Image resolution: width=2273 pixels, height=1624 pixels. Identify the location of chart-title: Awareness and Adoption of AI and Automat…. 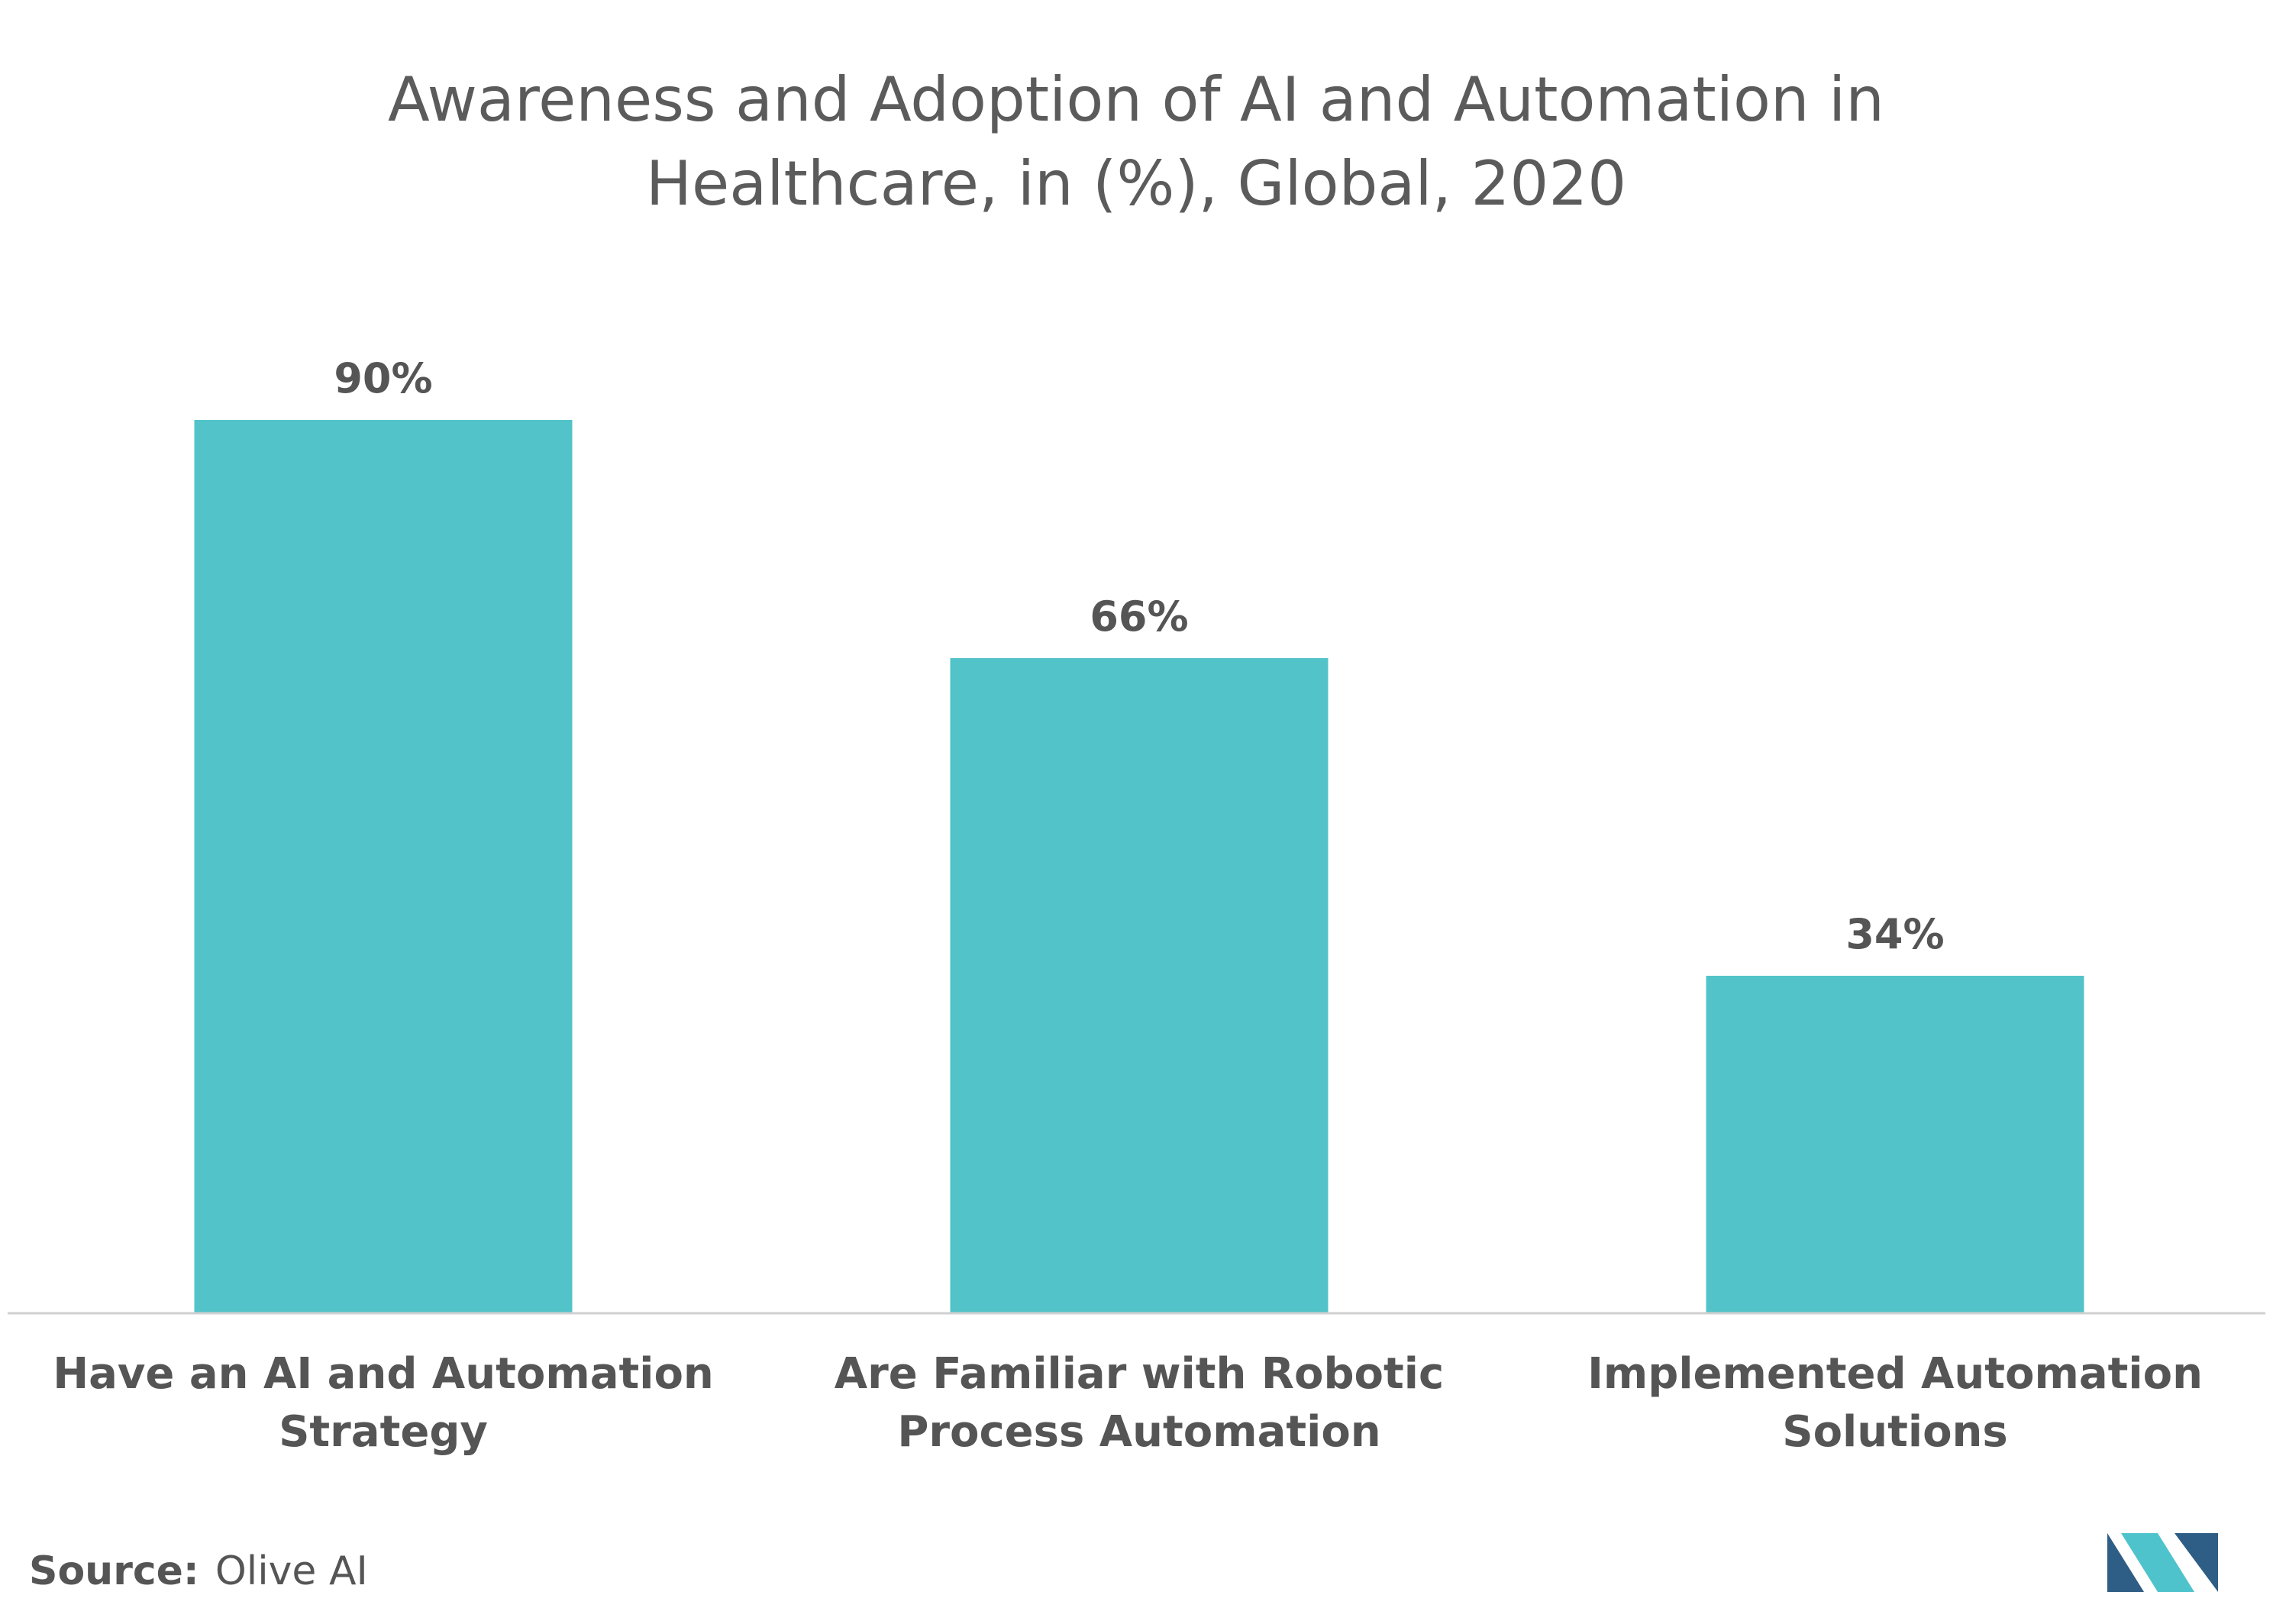
(1136, 141).